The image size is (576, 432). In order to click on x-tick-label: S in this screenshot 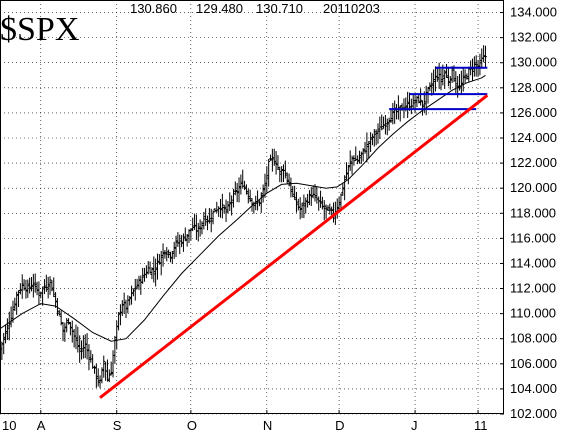, I will do `click(117, 425)`.